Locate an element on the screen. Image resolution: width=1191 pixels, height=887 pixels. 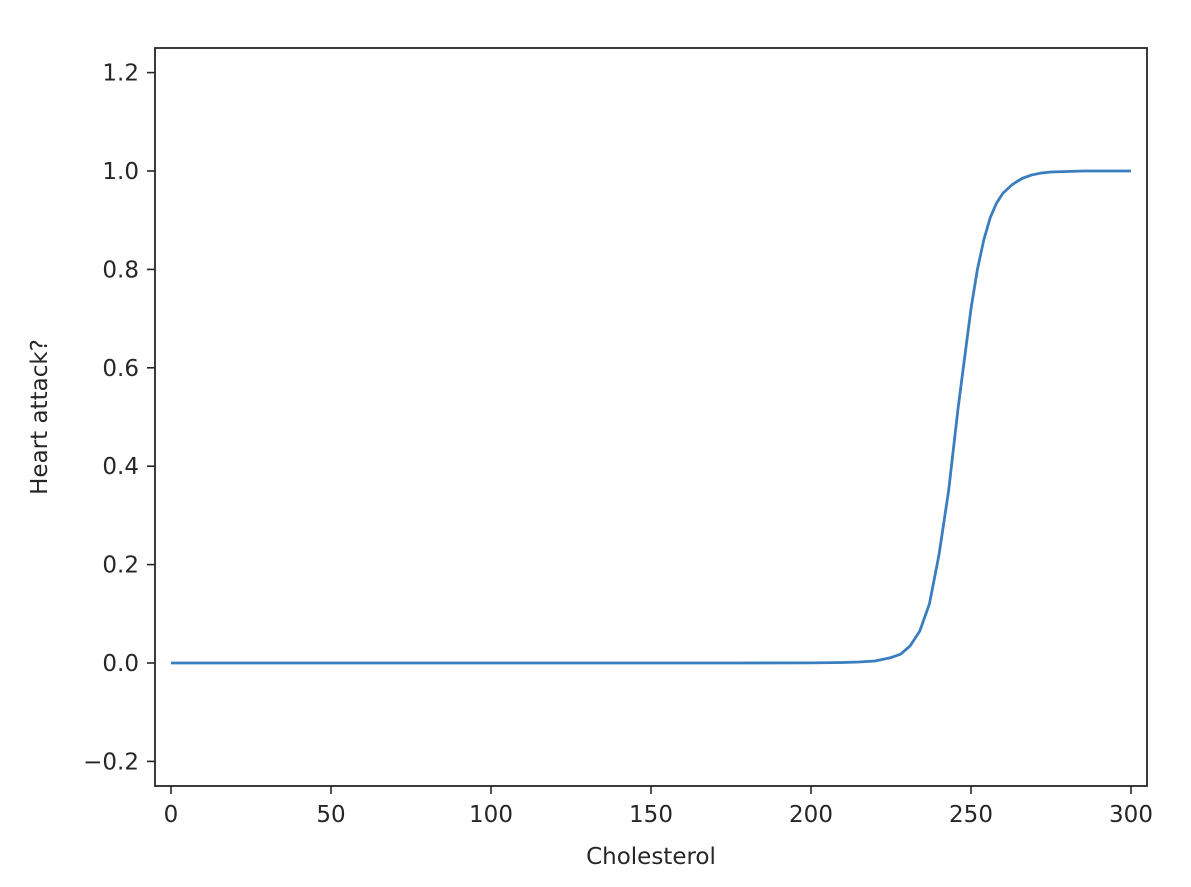
x-axis: 0 50 100 150 200 250 300 is located at coordinates (658, 807).